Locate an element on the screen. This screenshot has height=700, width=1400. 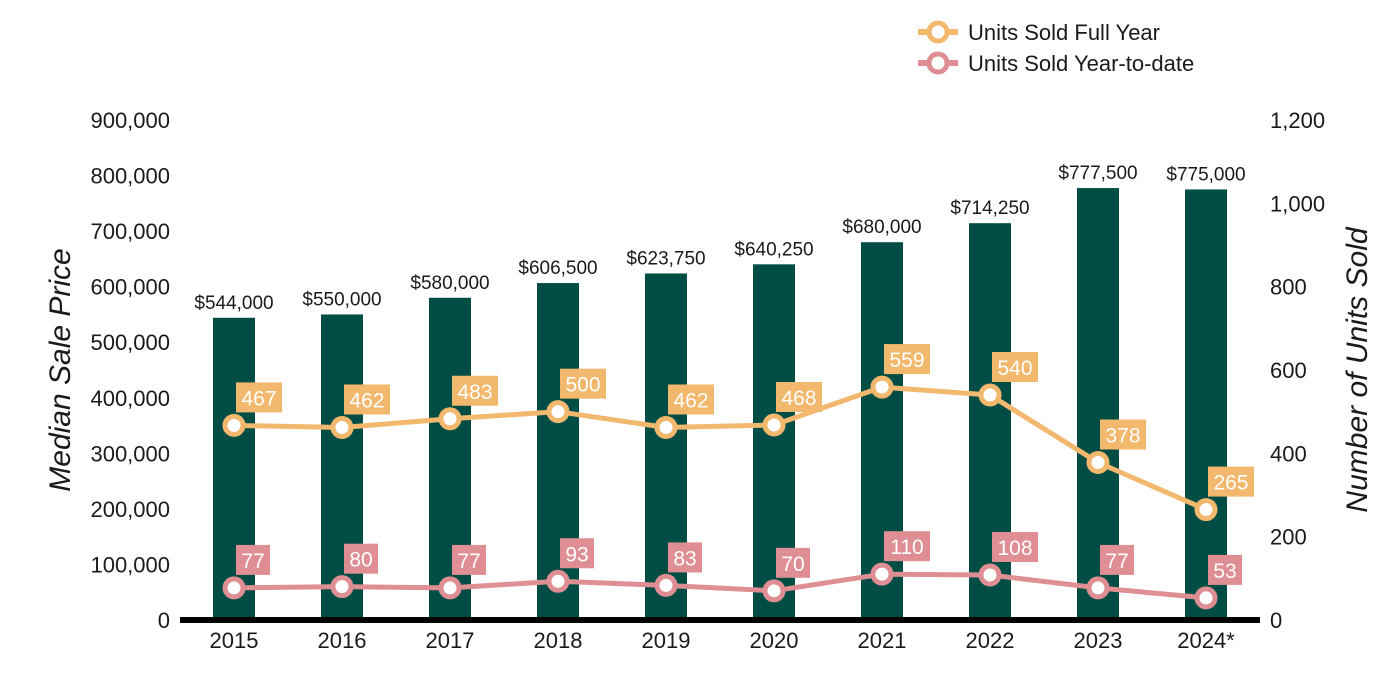
y-tick-label: 300,000 is located at coordinates (130, 453).